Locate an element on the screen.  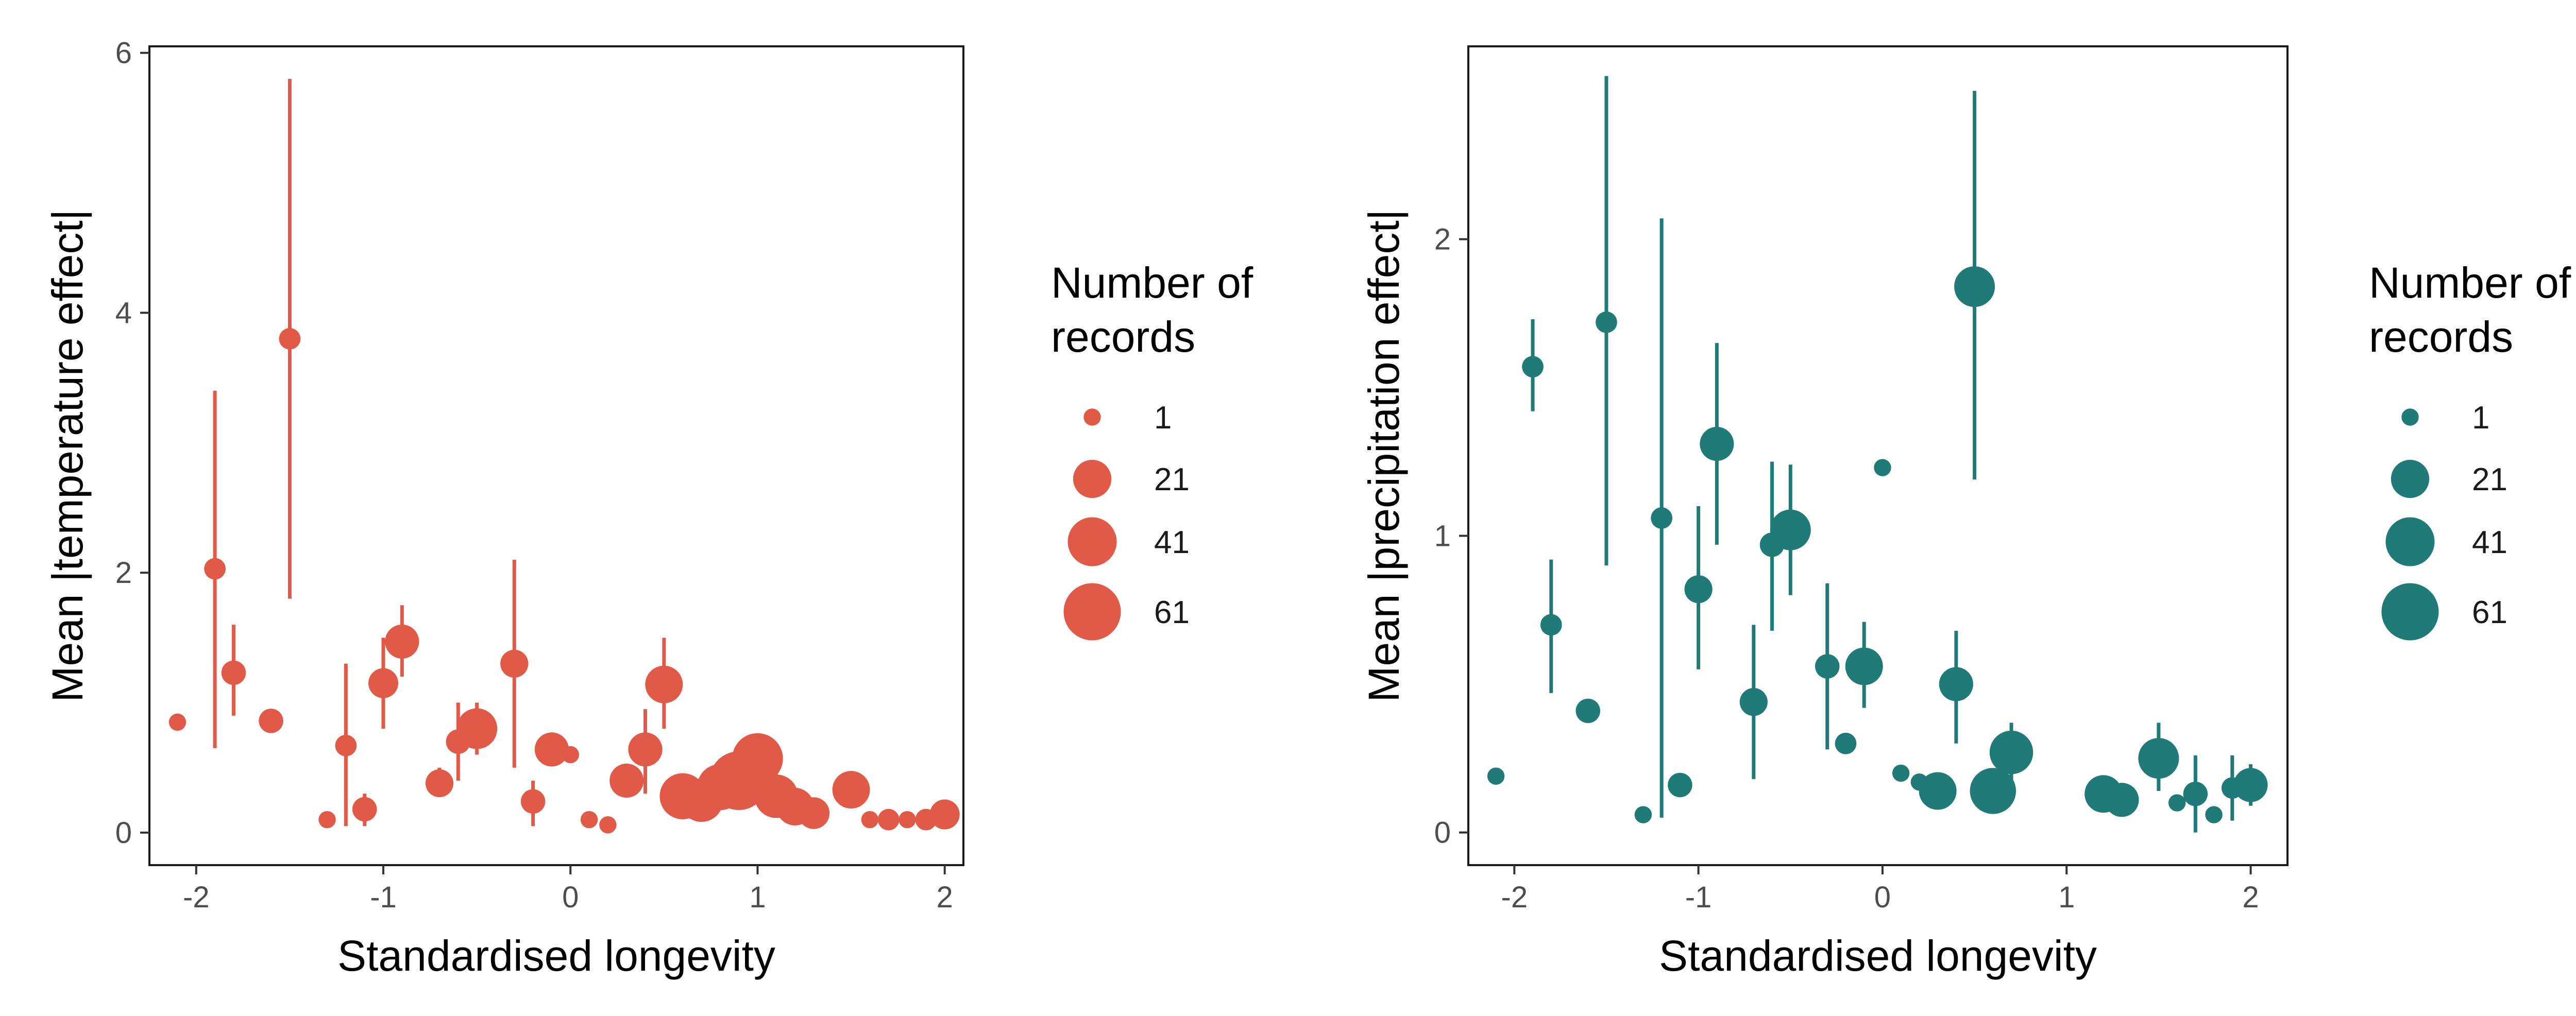
x-axis-ticks-temperature: -2 -1 0 1 2 is located at coordinates (568, 890).